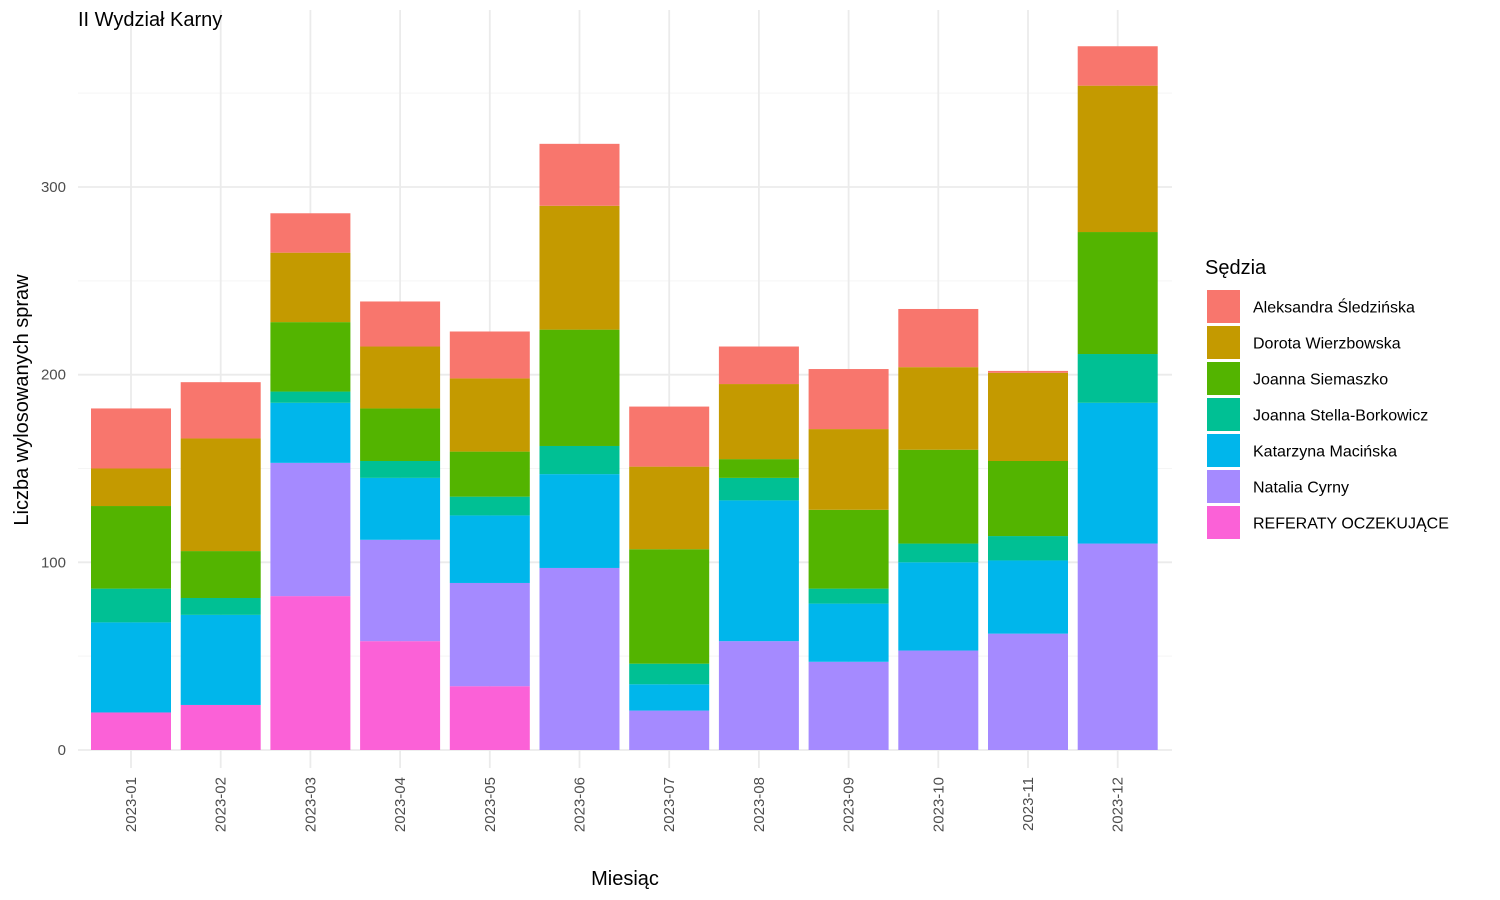  What do you see at coordinates (669, 804) in the screenshot?
I see `x-tick-label: 2023-07` at bounding box center [669, 804].